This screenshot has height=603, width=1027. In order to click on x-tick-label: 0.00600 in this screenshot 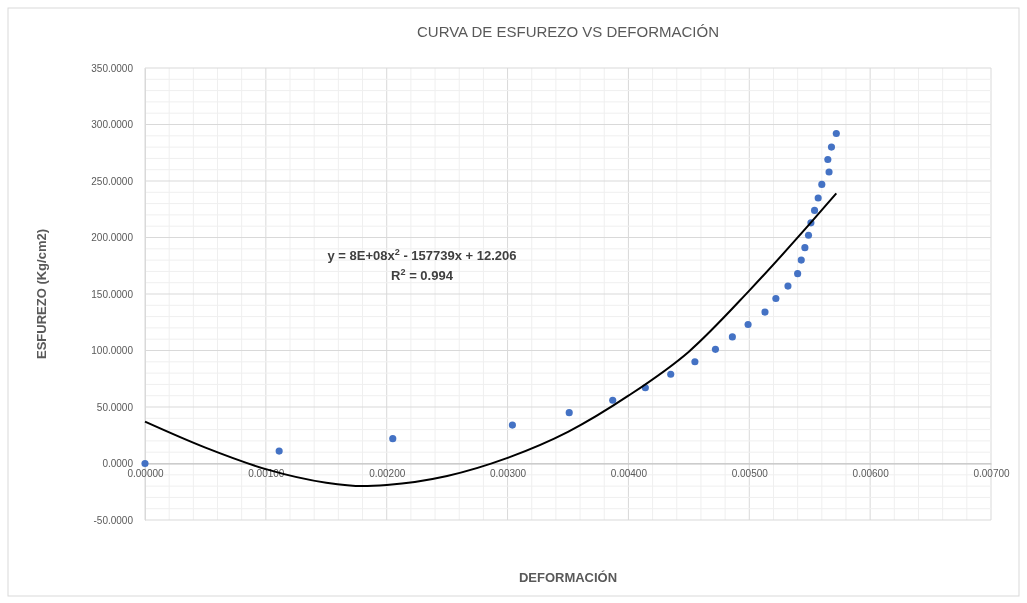, I will do `click(871, 473)`.